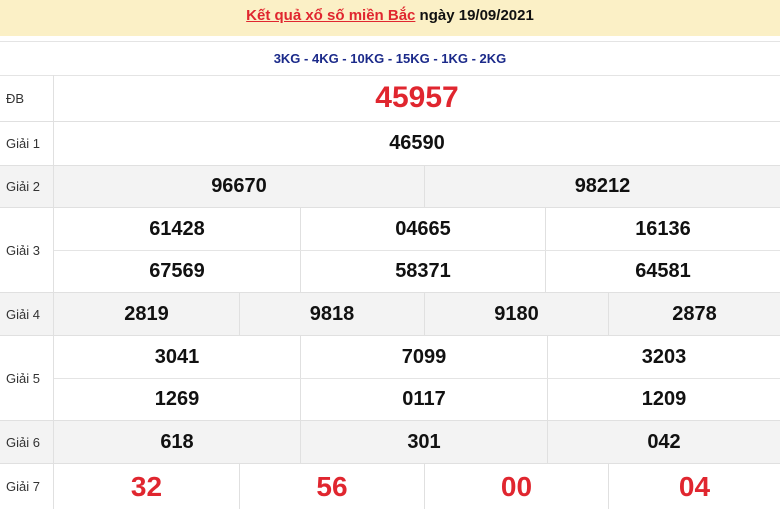  I want to click on prize-label: ĐB, so click(27, 98).